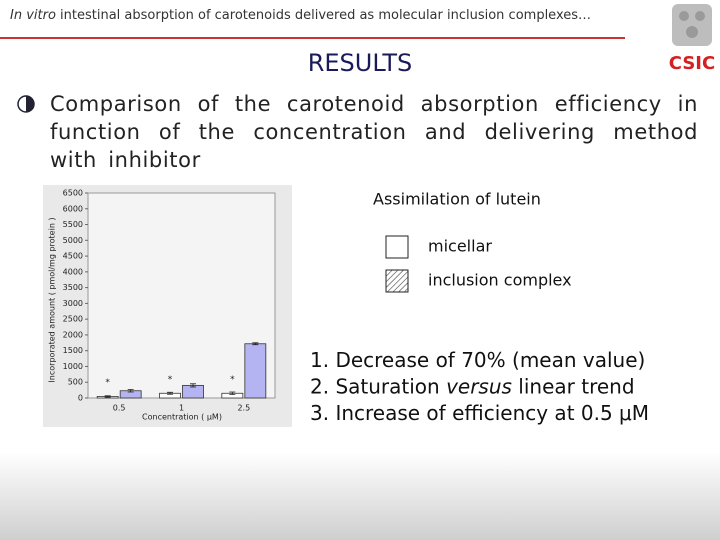 This screenshot has height=540, width=720. What do you see at coordinates (378, 386) in the screenshot?
I see `finding-part: 2. Saturation` at bounding box center [378, 386].